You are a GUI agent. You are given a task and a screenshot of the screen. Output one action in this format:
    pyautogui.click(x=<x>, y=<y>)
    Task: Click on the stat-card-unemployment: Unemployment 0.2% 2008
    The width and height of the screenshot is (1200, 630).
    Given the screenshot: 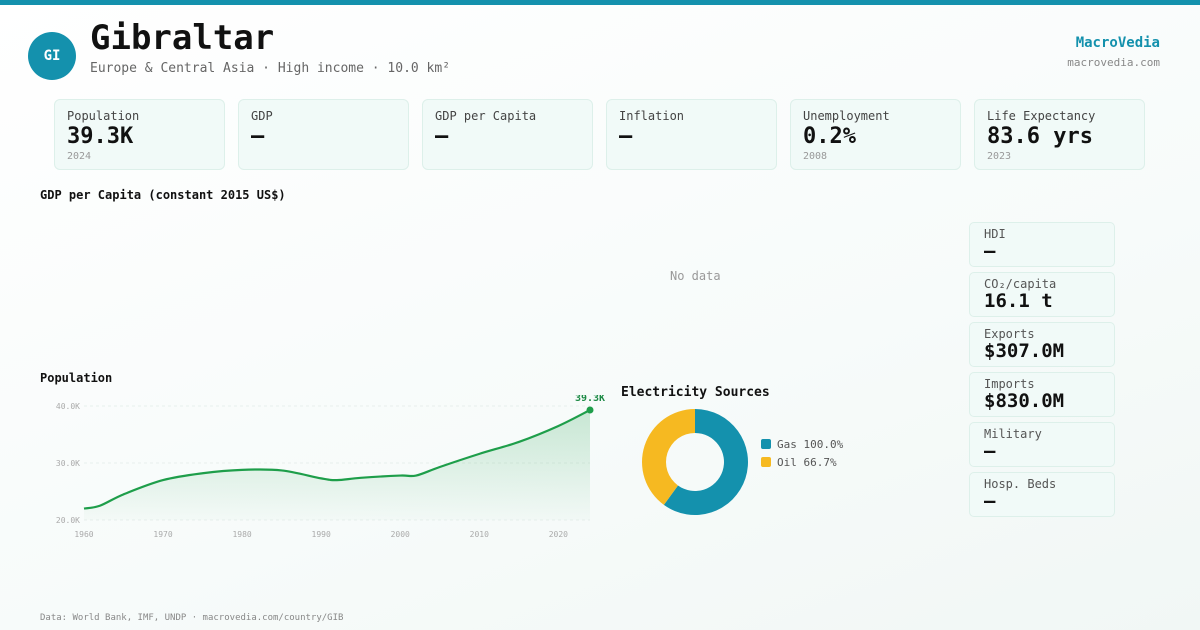 What is the action you would take?
    pyautogui.click(x=875, y=134)
    